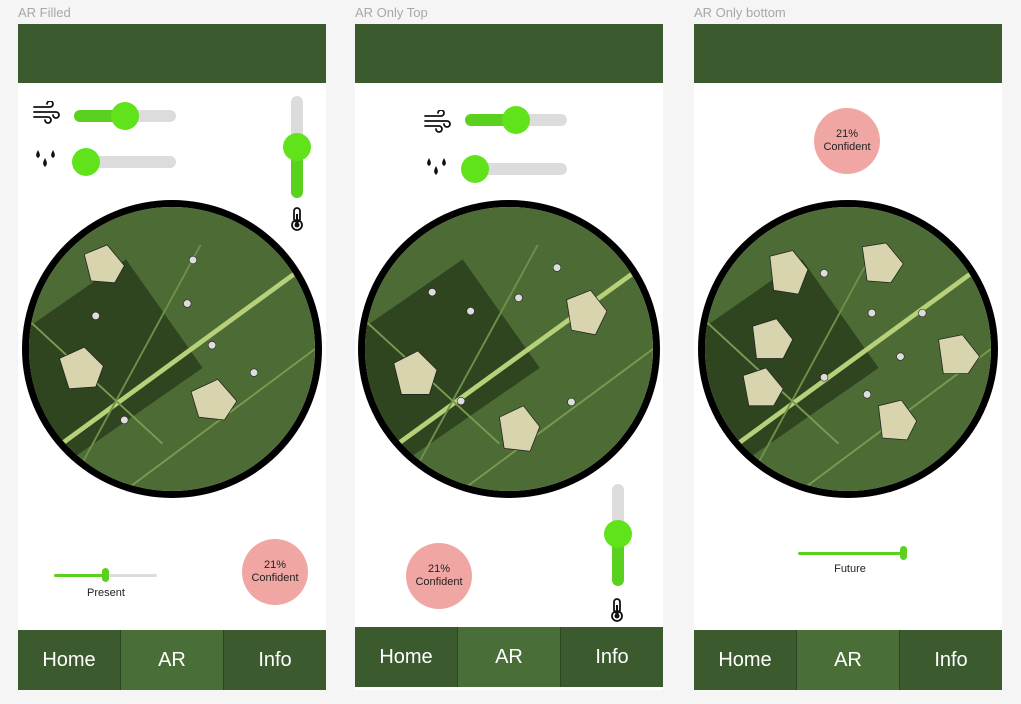 The width and height of the screenshot is (1021, 704). What do you see at coordinates (617, 610) in the screenshot?
I see `thermometer-icon` at bounding box center [617, 610].